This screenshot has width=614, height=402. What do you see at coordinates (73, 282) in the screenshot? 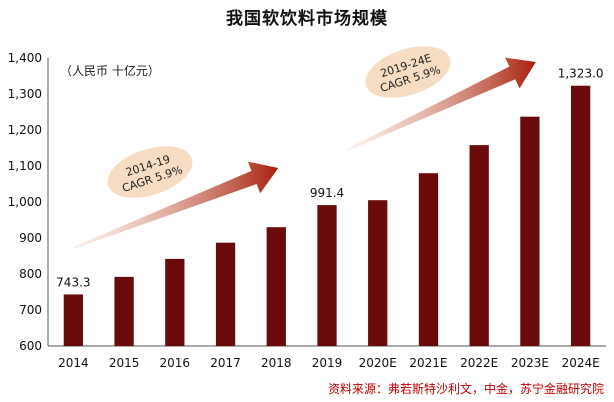
I see `data-label: 743.3` at bounding box center [73, 282].